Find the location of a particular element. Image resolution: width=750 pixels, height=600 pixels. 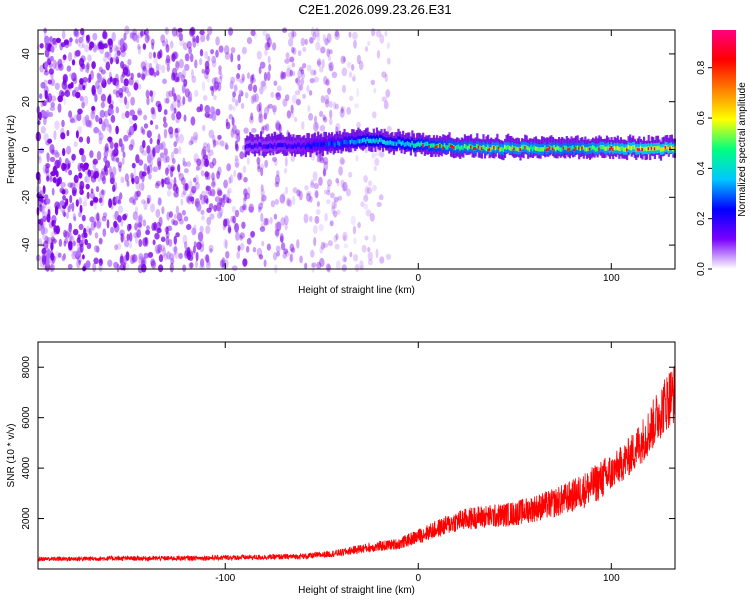

signal-peak-cell is located at coordinates (479, 147).